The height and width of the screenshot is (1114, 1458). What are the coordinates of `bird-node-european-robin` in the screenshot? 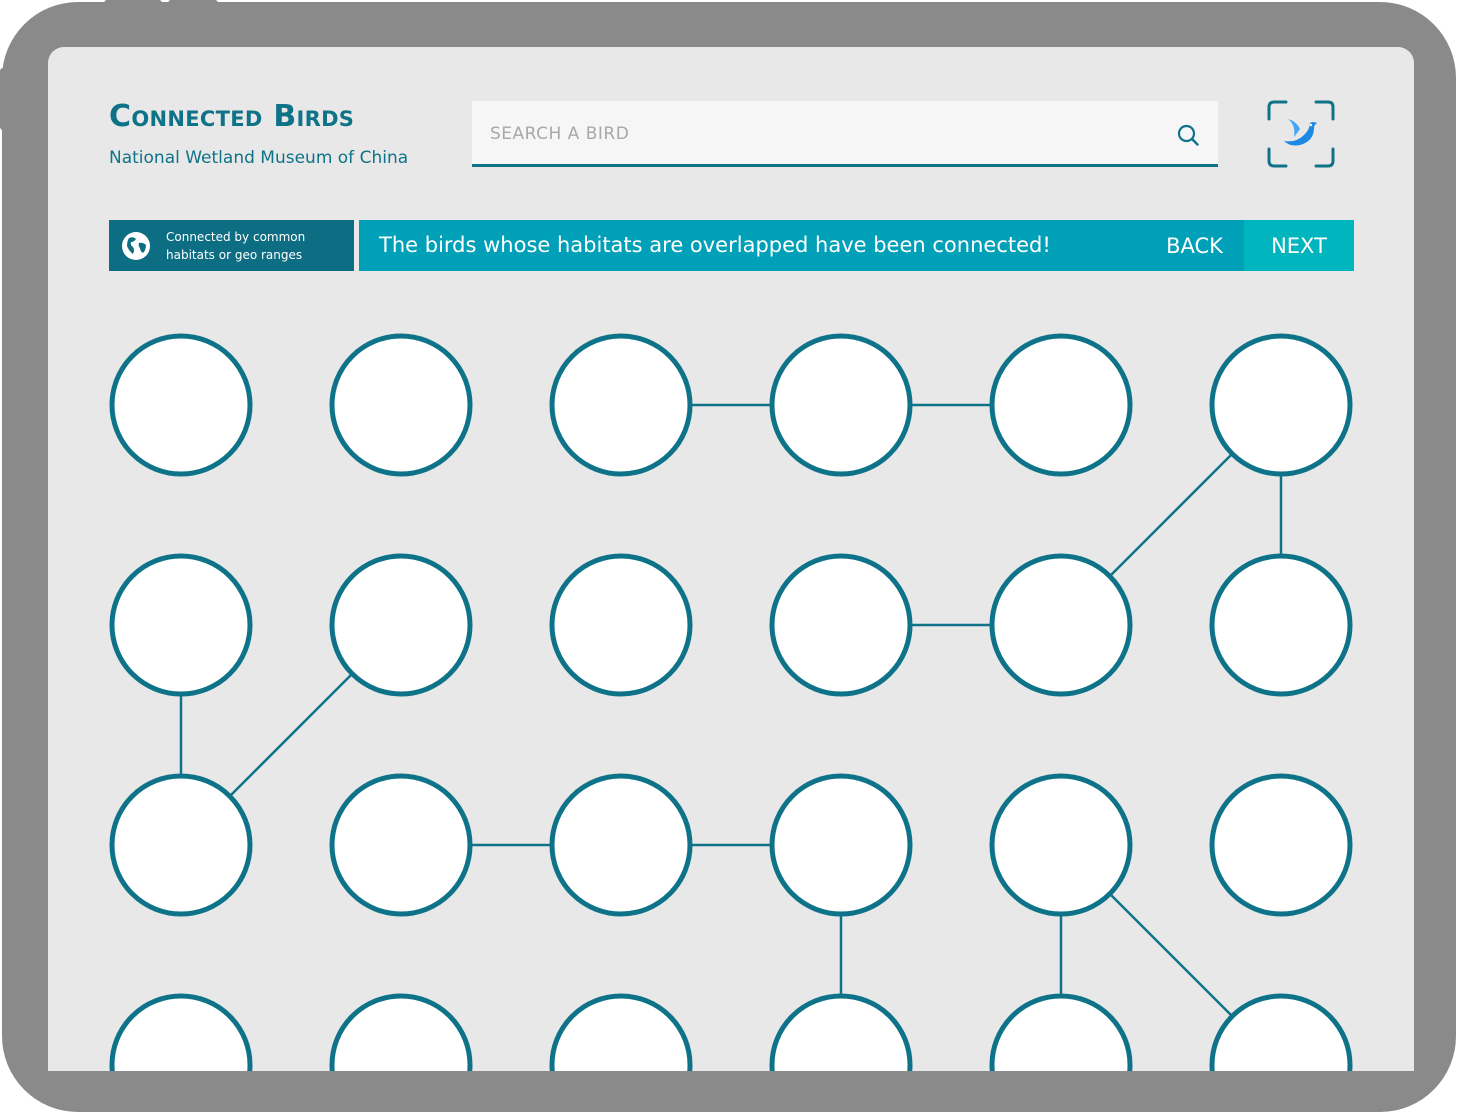 It's located at (1061, 1032).